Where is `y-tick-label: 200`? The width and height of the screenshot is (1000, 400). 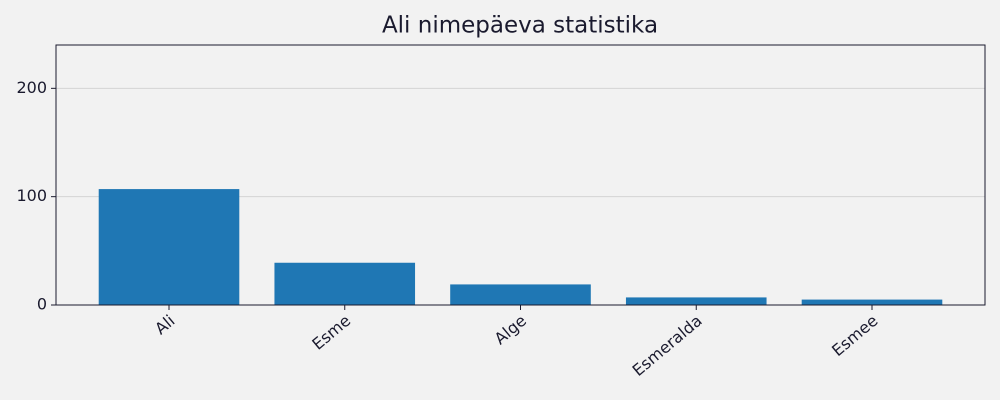 y-tick-label: 200 is located at coordinates (31, 87).